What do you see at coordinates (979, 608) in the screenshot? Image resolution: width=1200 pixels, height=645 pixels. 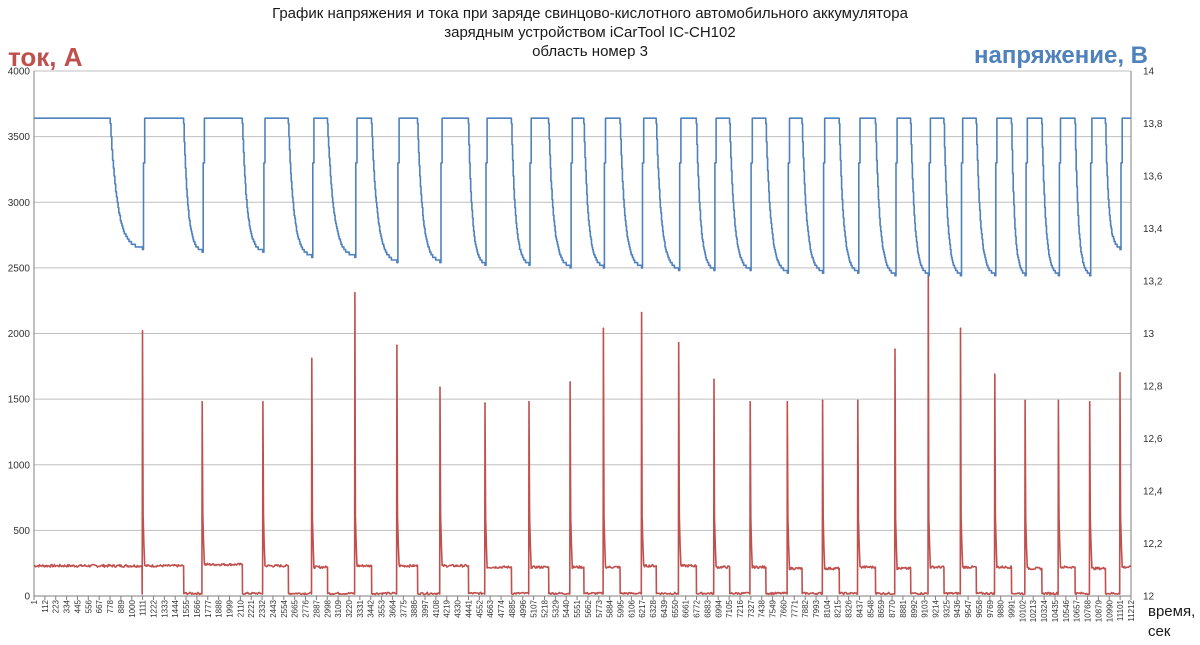 I see `x-tick-label: 9658` at bounding box center [979, 608].